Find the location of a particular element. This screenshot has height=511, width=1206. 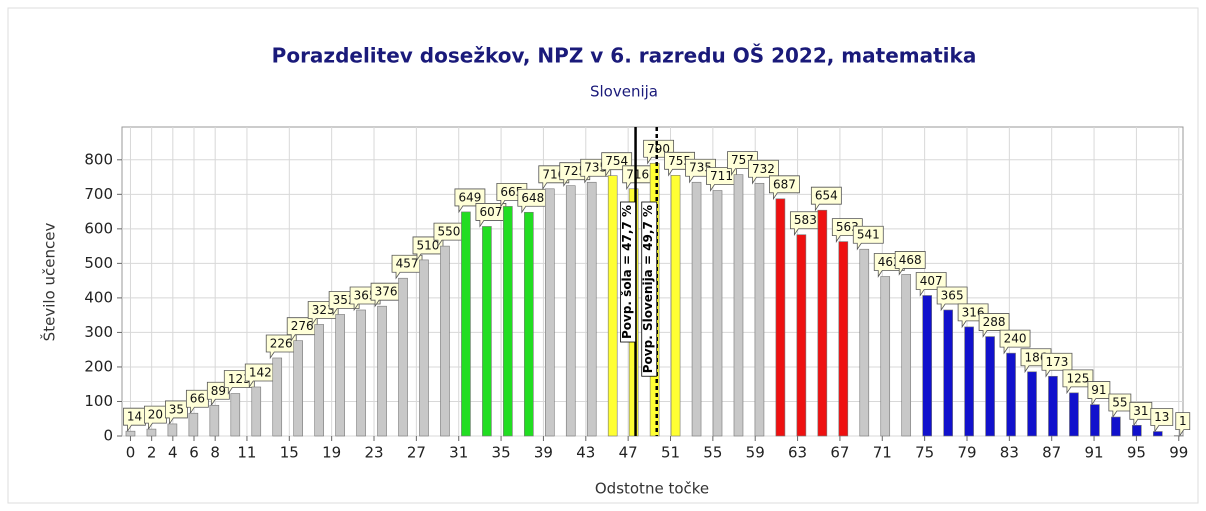

y-tick-label: 600 is located at coordinates (98, 228).